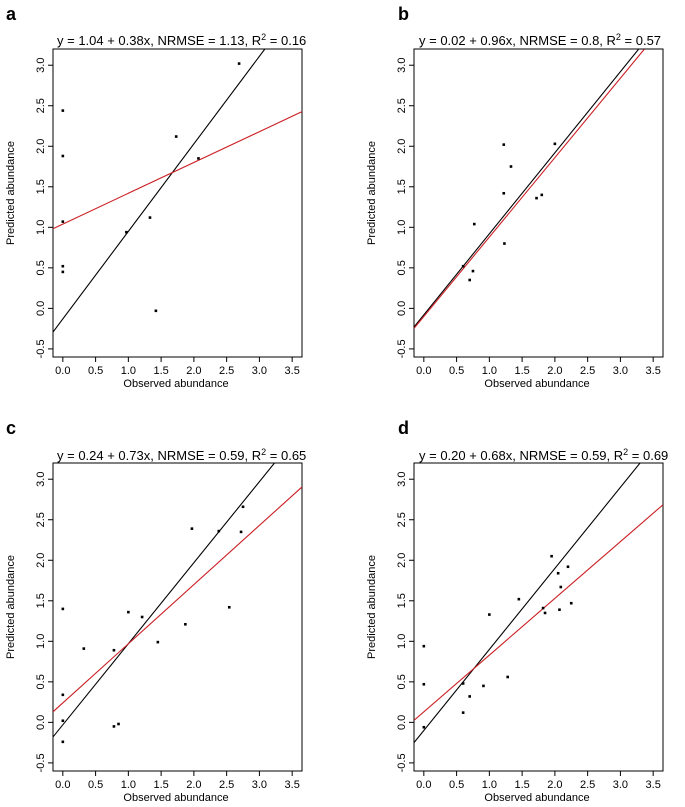  What do you see at coordinates (11, 428) in the screenshot?
I see `panel-c-letter: c` at bounding box center [11, 428].